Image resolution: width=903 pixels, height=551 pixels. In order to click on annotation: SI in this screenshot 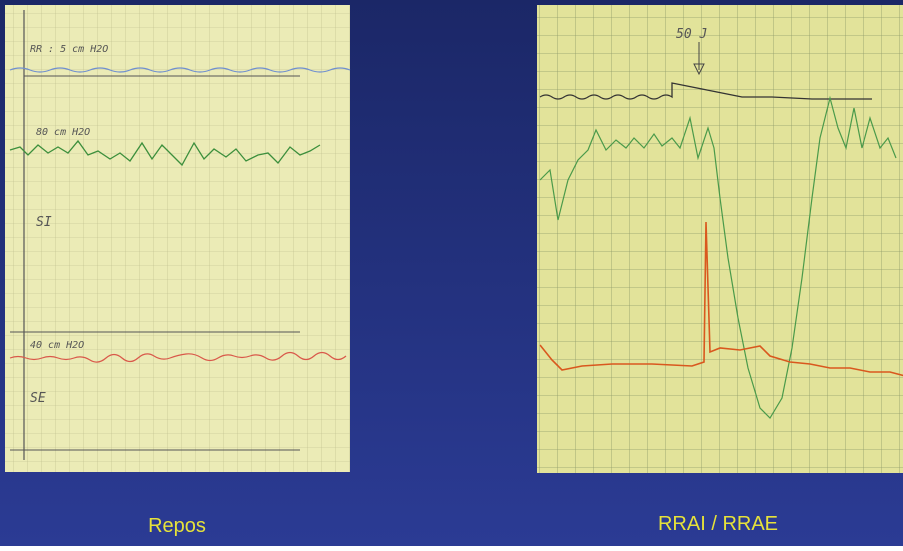, I will do `click(44, 222)`.